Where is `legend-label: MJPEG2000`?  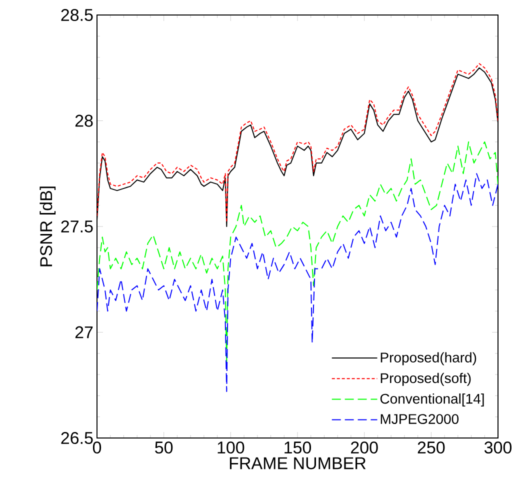 legend-label: MJPEG2000 is located at coordinates (419, 419).